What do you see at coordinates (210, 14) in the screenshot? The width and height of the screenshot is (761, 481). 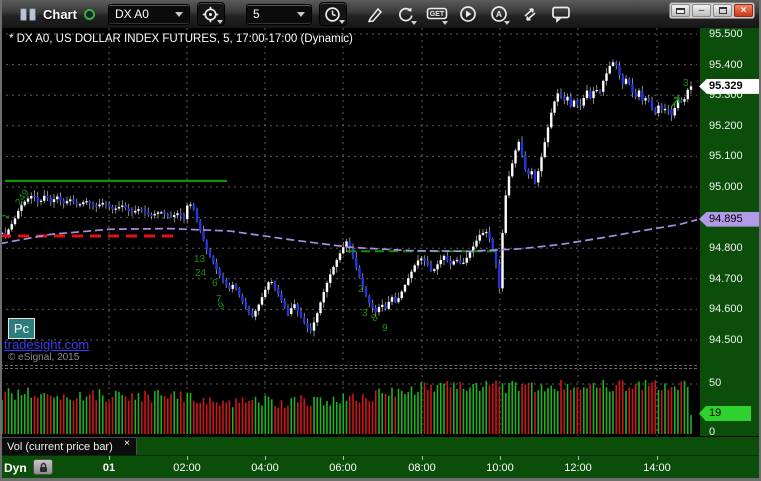 I see `symbol-settings-button` at bounding box center [210, 14].